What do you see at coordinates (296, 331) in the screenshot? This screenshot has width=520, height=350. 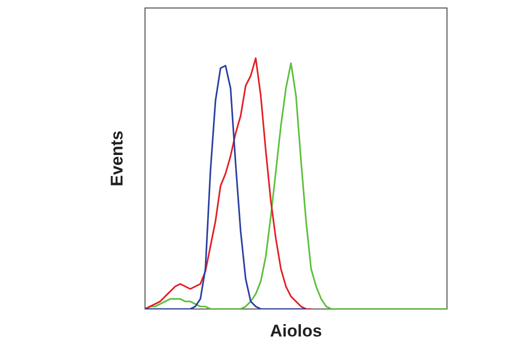 I see `x-axis-title: Aiolos` at bounding box center [296, 331].